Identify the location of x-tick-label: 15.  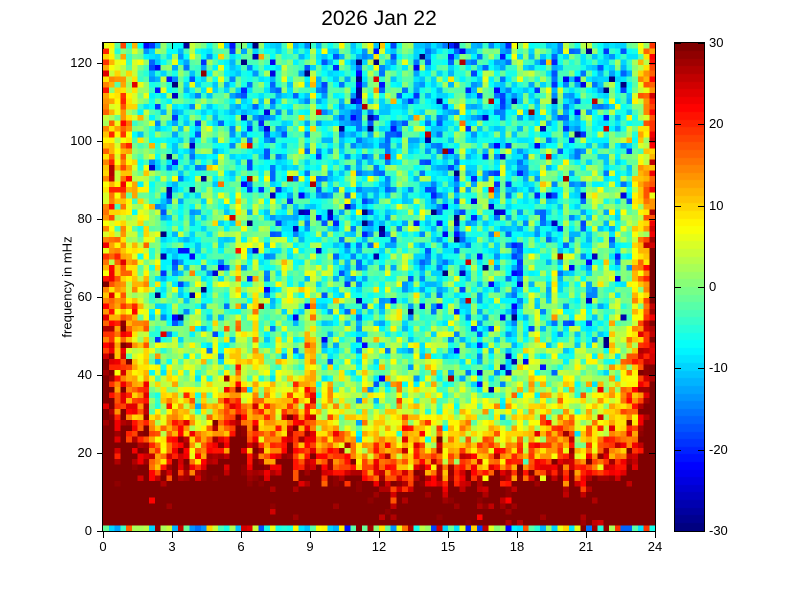
(448, 546).